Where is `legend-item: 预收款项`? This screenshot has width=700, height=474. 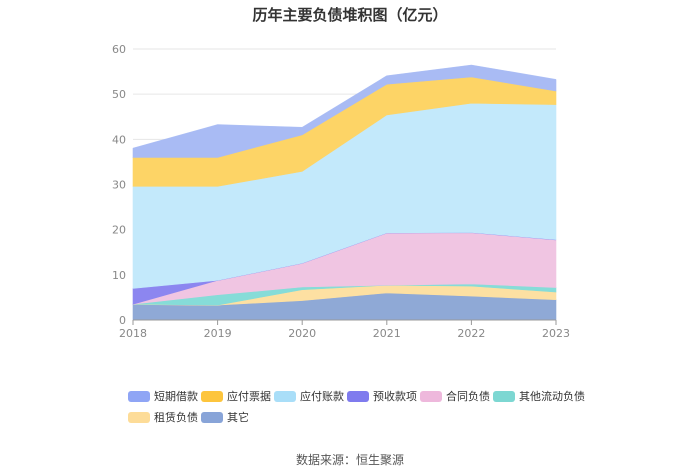
legend-item: 预收款项 is located at coordinates (382, 396).